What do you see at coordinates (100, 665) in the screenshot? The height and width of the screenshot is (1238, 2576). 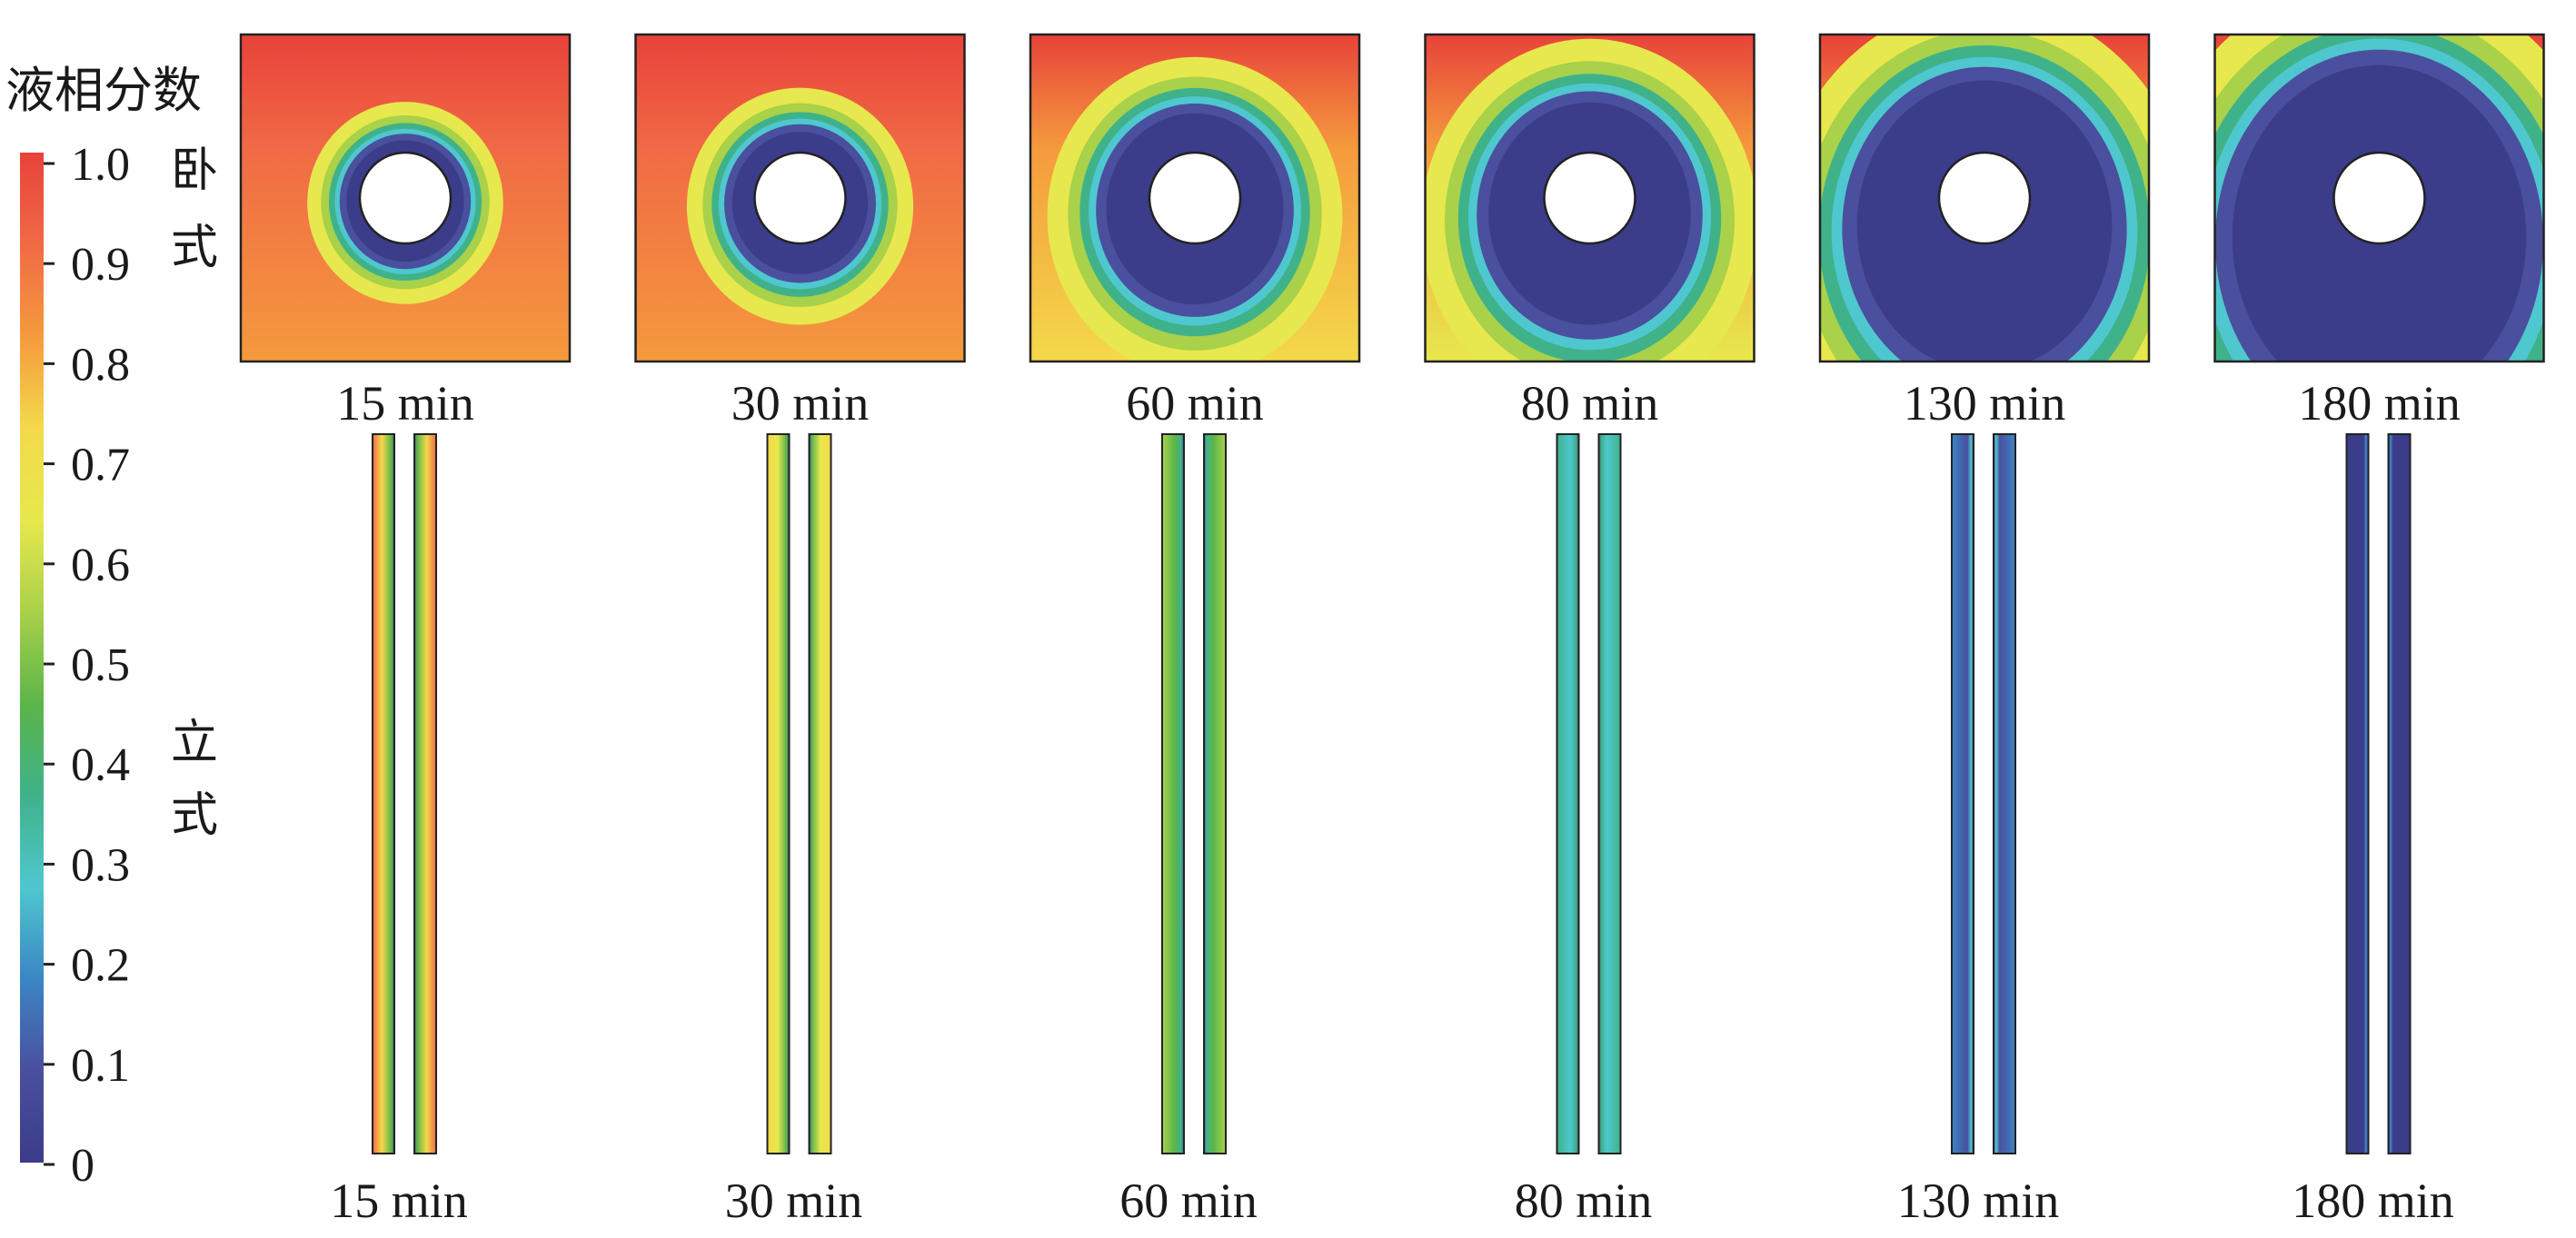 I see `colorbar-tick-label: 0.5` at bounding box center [100, 665].